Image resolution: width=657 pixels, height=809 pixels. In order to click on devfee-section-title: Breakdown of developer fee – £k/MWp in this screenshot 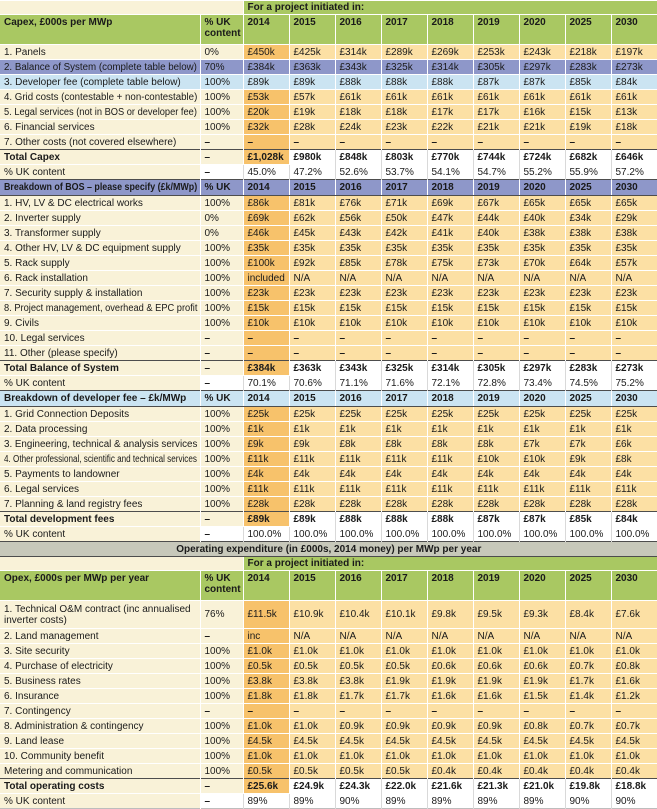, I will do `click(100, 398)`.